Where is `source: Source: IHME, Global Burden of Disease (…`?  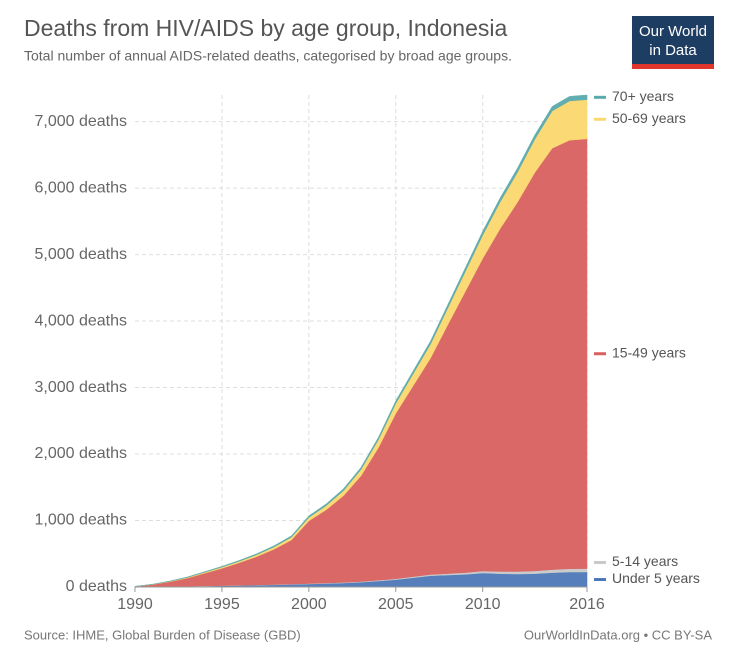
source: Source: IHME, Global Burden of Disease (… is located at coordinates (162, 634).